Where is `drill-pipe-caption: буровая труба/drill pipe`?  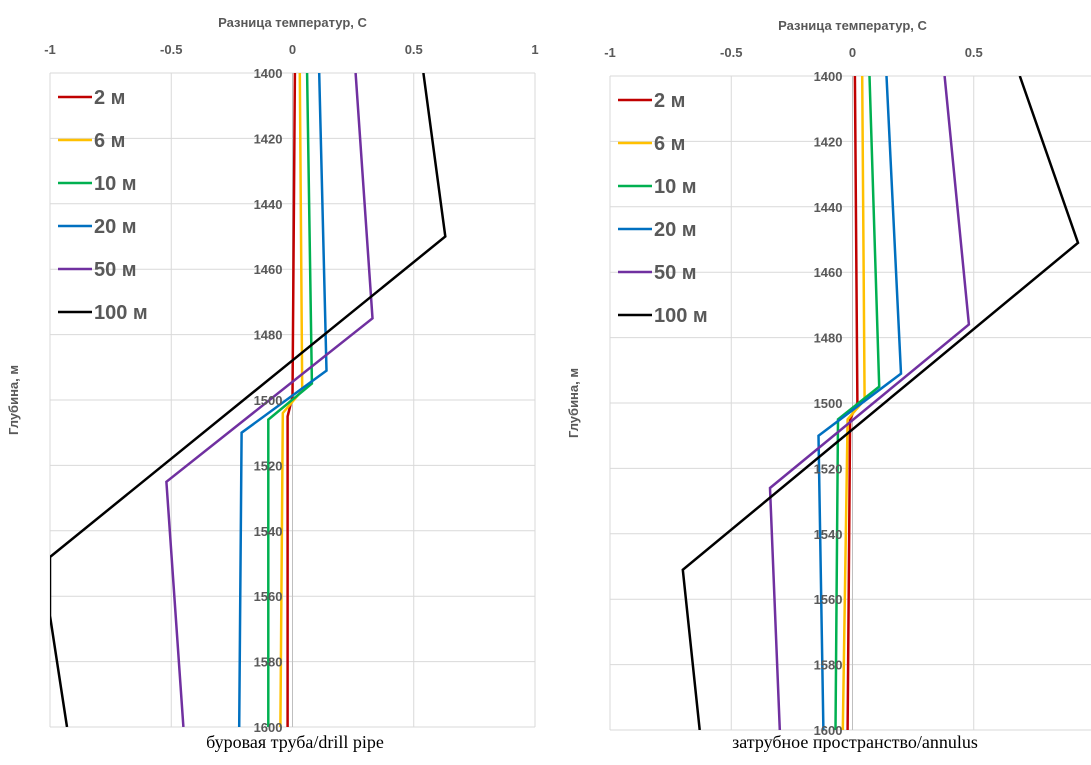 drill-pipe-caption: буровая труба/drill pipe is located at coordinates (295, 742).